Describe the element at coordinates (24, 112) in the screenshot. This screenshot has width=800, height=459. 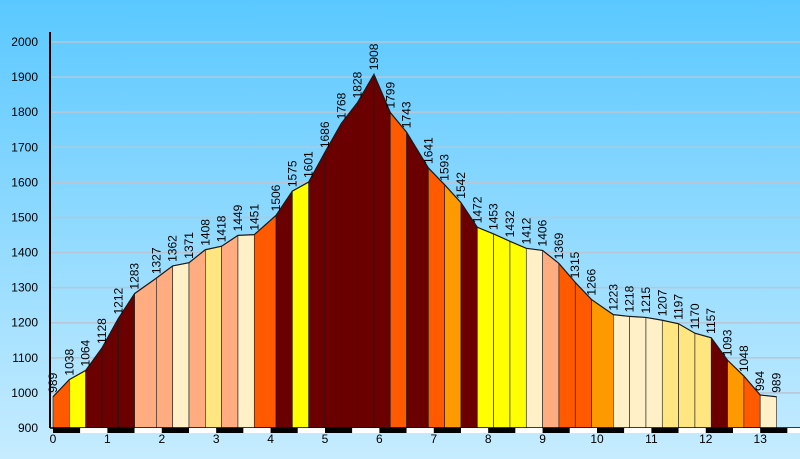
I see `y-tick-label: 1800` at that location.